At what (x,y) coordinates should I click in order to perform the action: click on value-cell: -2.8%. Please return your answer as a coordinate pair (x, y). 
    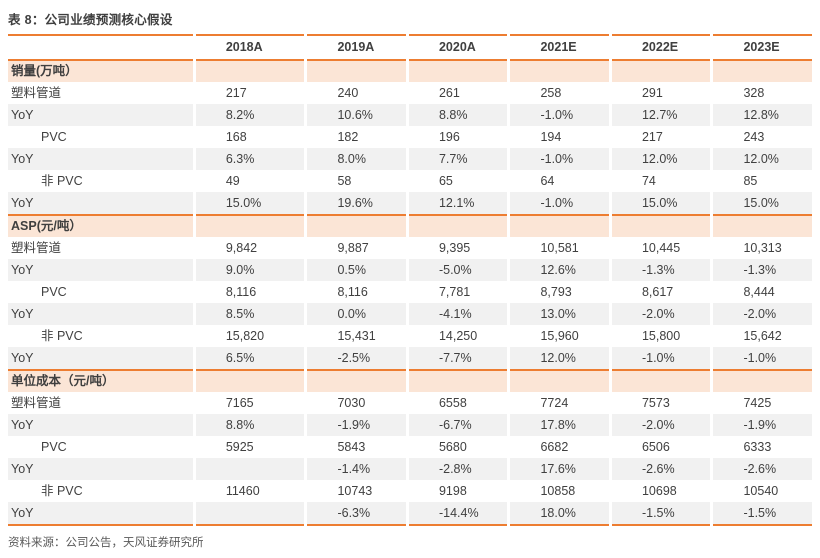
    Looking at the image, I should click on (458, 469).